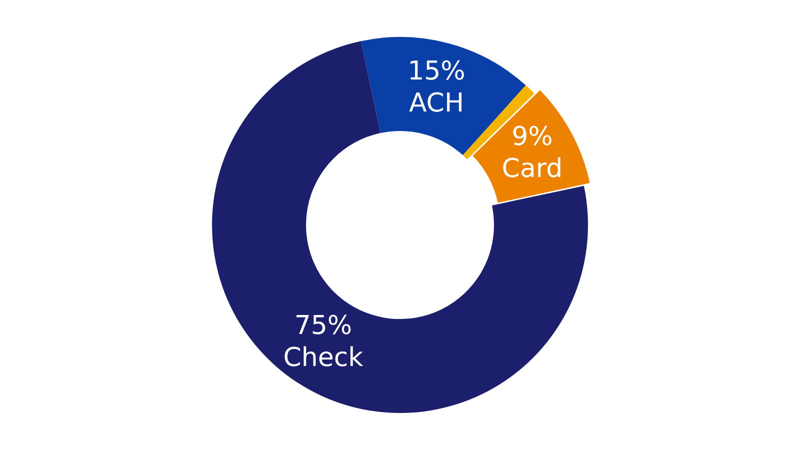 The width and height of the screenshot is (800, 450). I want to click on data-label: 9%, so click(532, 137).